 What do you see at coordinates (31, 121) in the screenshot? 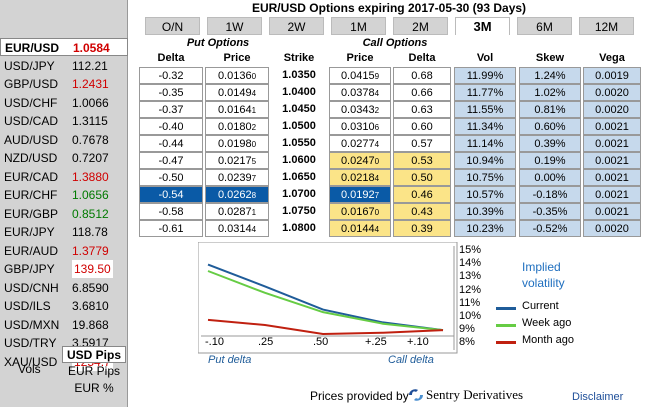
I see `currency-pair: USD/CAD` at bounding box center [31, 121].